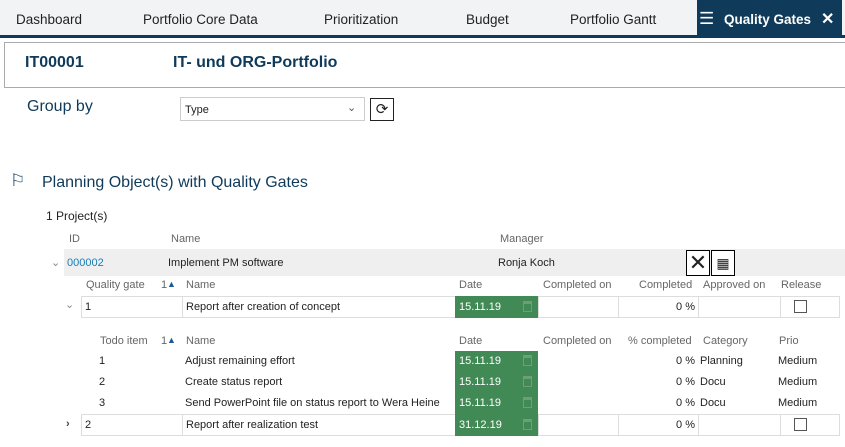  What do you see at coordinates (74, 239) in the screenshot?
I see `col-id: ID` at bounding box center [74, 239].